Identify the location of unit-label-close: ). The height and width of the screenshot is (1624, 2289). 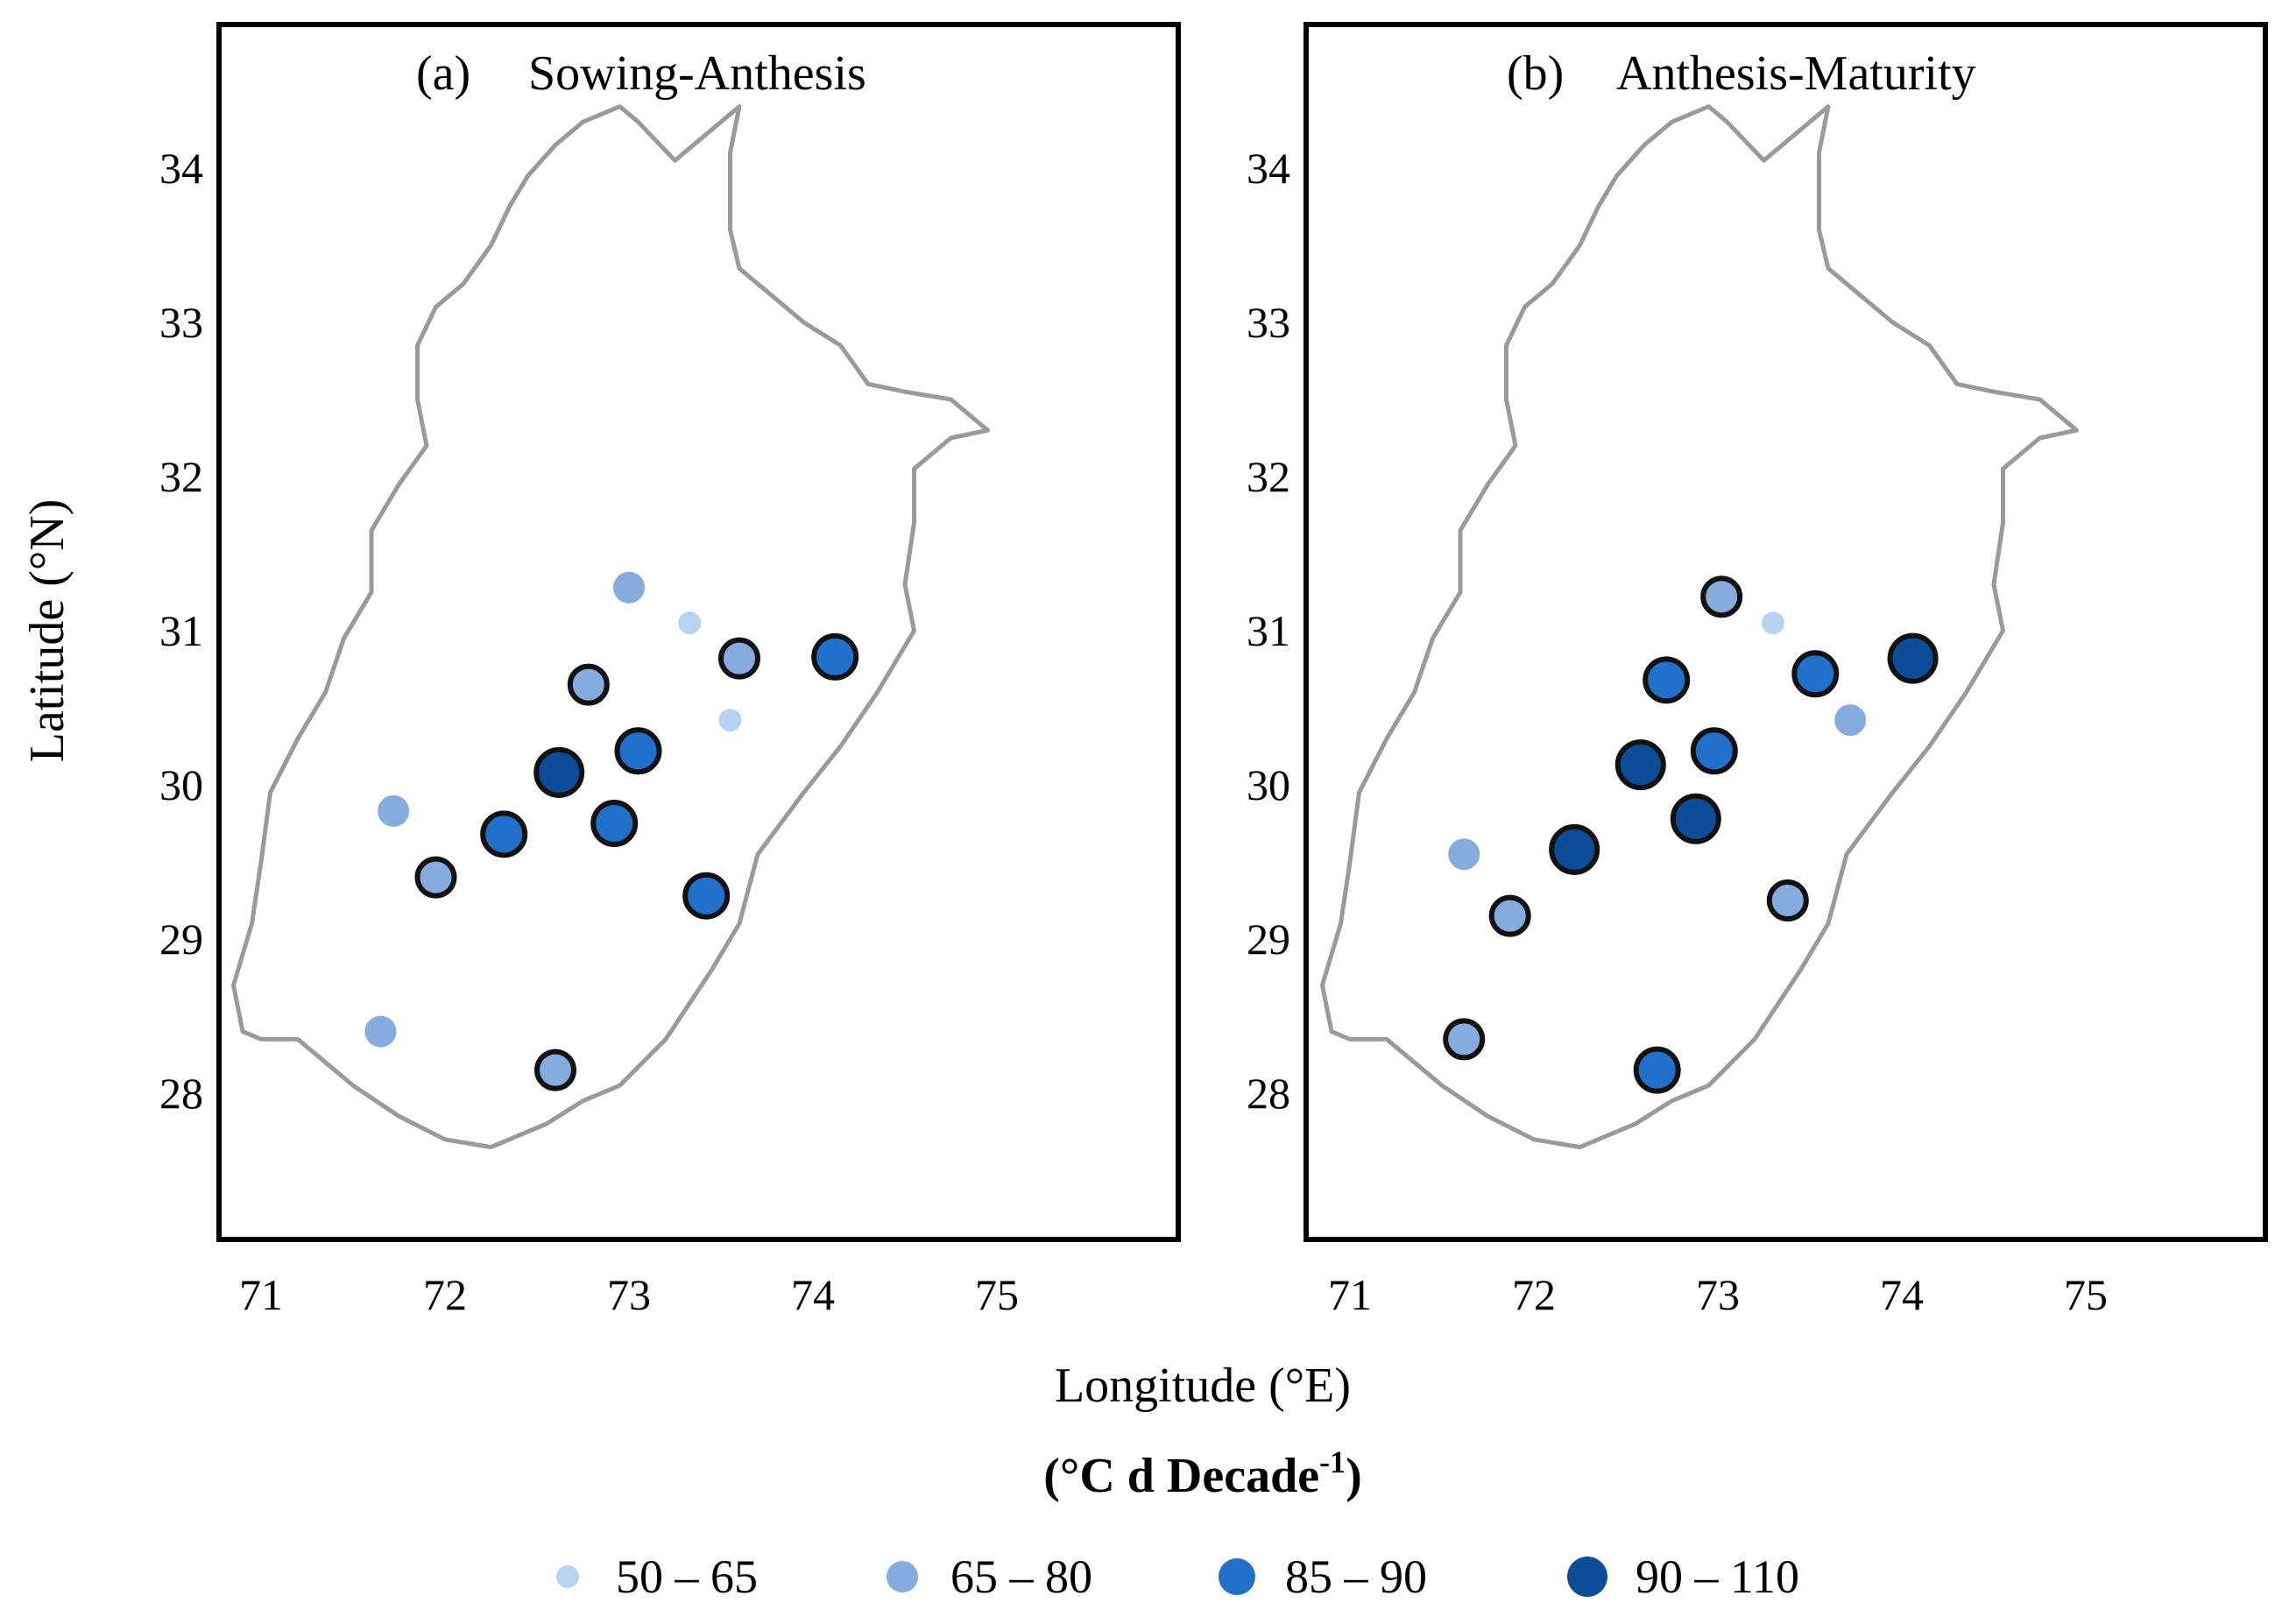
(1354, 1476).